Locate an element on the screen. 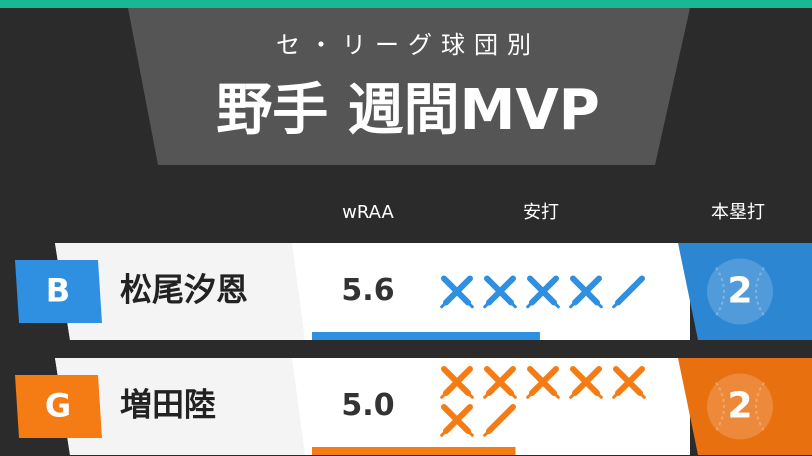 Image resolution: width=812 pixels, height=456 pixels. player-name: 増田陸 is located at coordinates (168, 405).